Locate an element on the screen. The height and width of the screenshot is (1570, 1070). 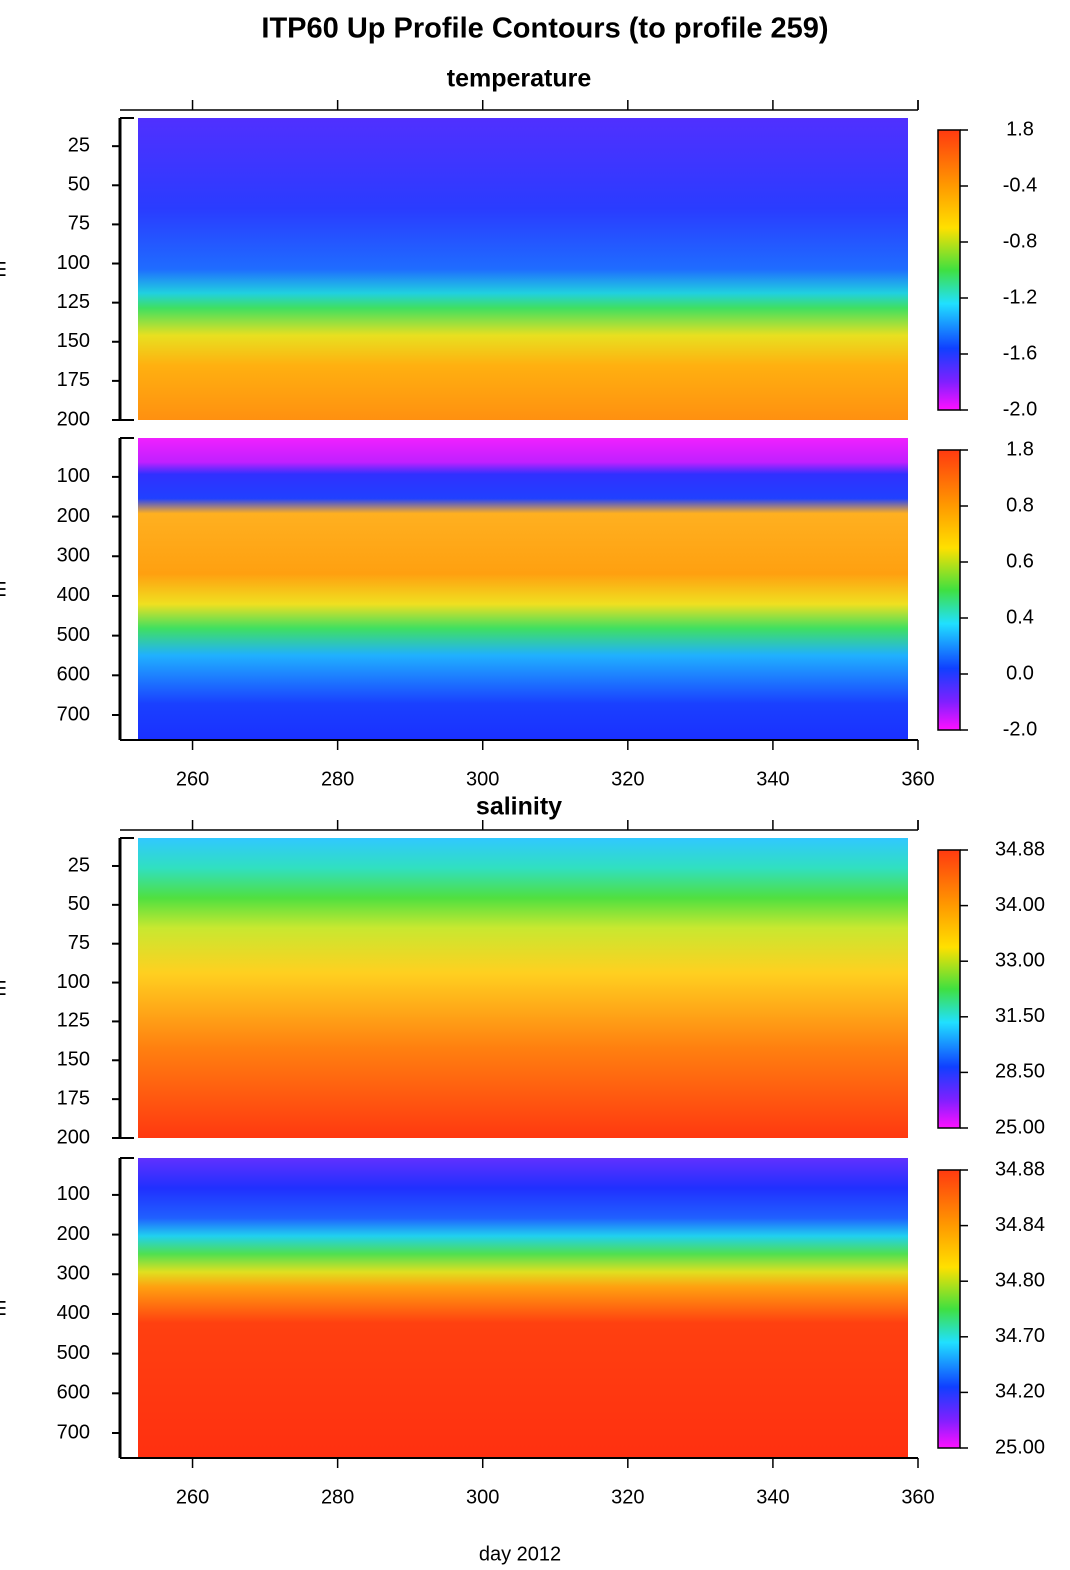
colorbar-label: 0.8 is located at coordinates (1020, 505).